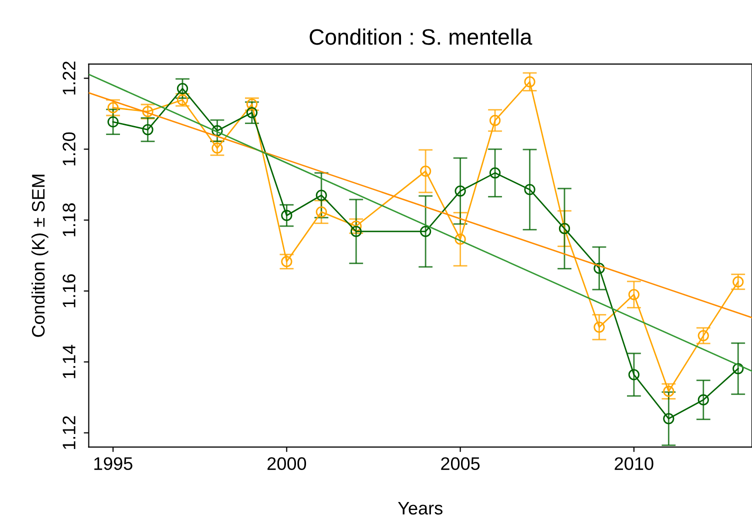 This screenshot has height=521, width=752. Describe the element at coordinates (69, 78) in the screenshot. I see `y-tick-label: 1.22` at that location.